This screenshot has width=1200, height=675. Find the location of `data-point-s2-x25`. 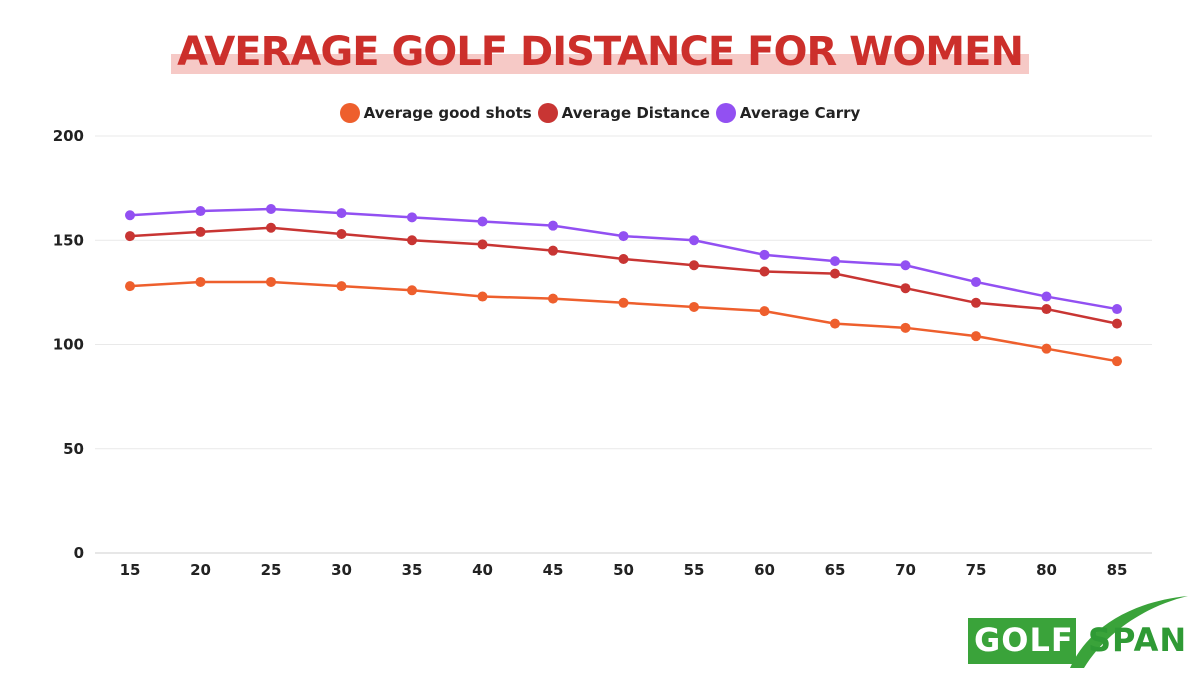

data-point-s2-x25 is located at coordinates (271, 208).